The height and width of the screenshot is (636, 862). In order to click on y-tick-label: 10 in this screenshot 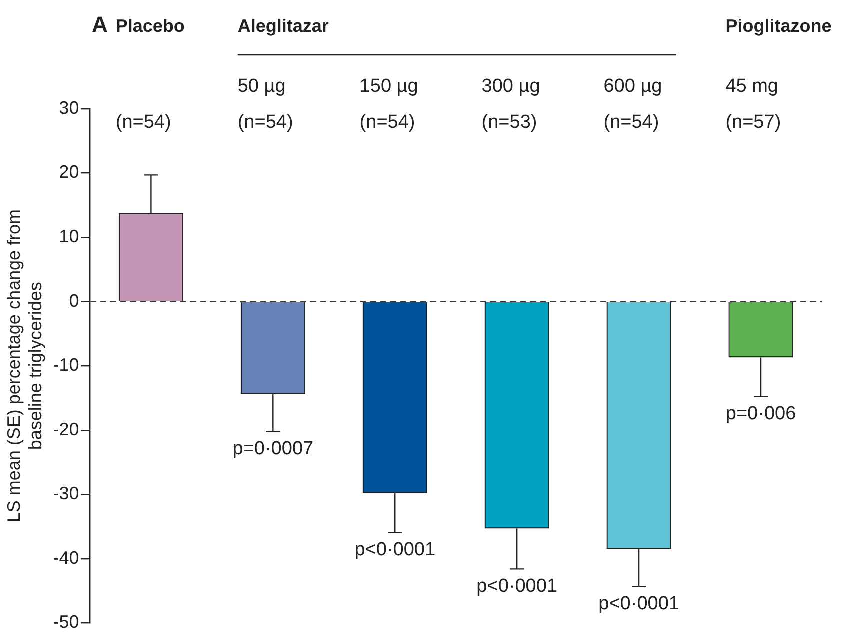, I will do `click(69, 236)`.